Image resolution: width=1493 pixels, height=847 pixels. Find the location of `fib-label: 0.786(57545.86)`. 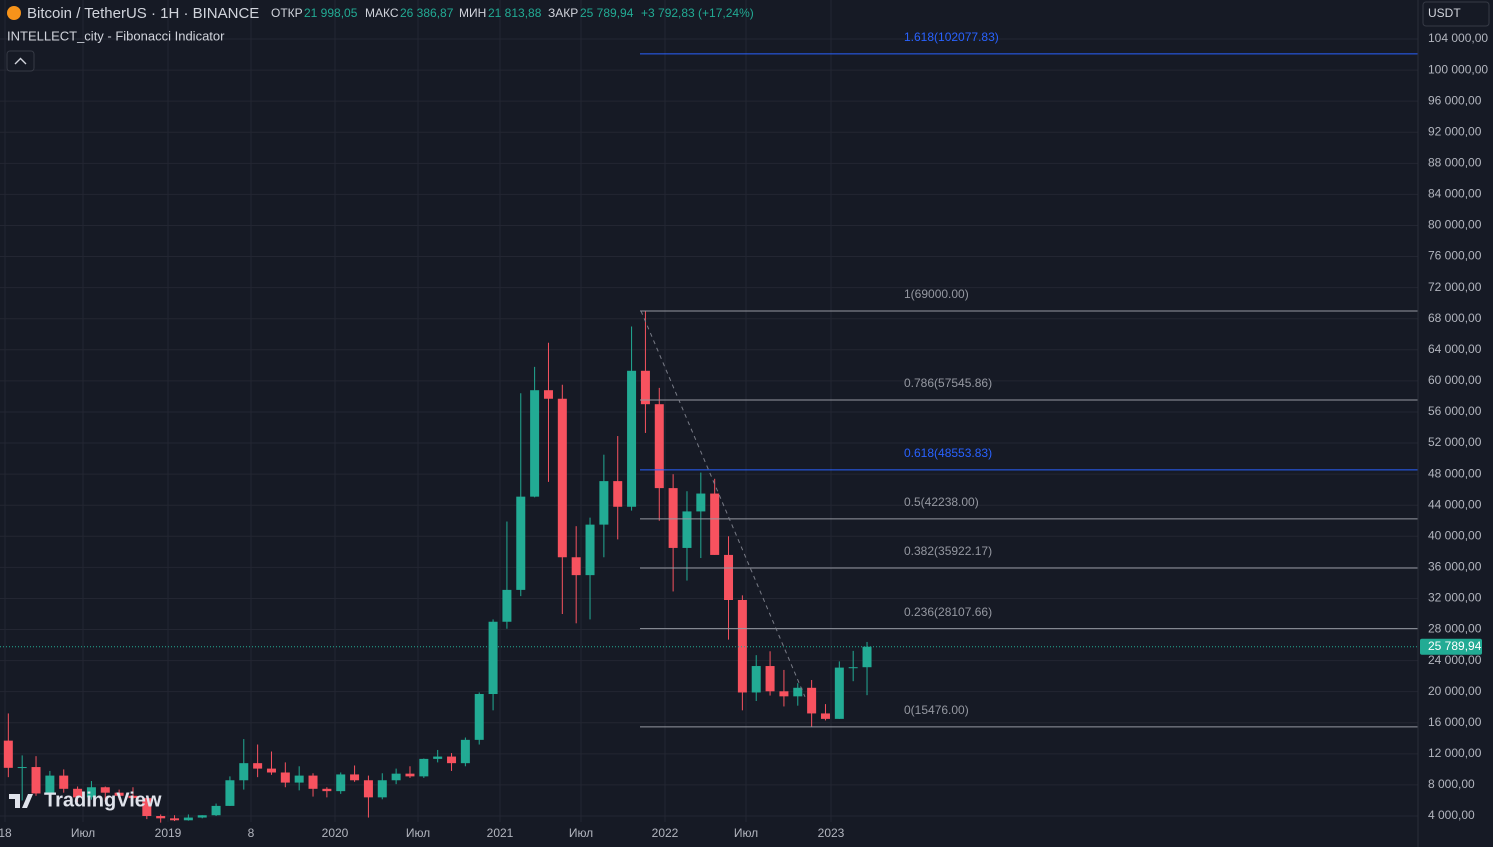

fib-label: 0.786(57545.86) is located at coordinates (948, 383).